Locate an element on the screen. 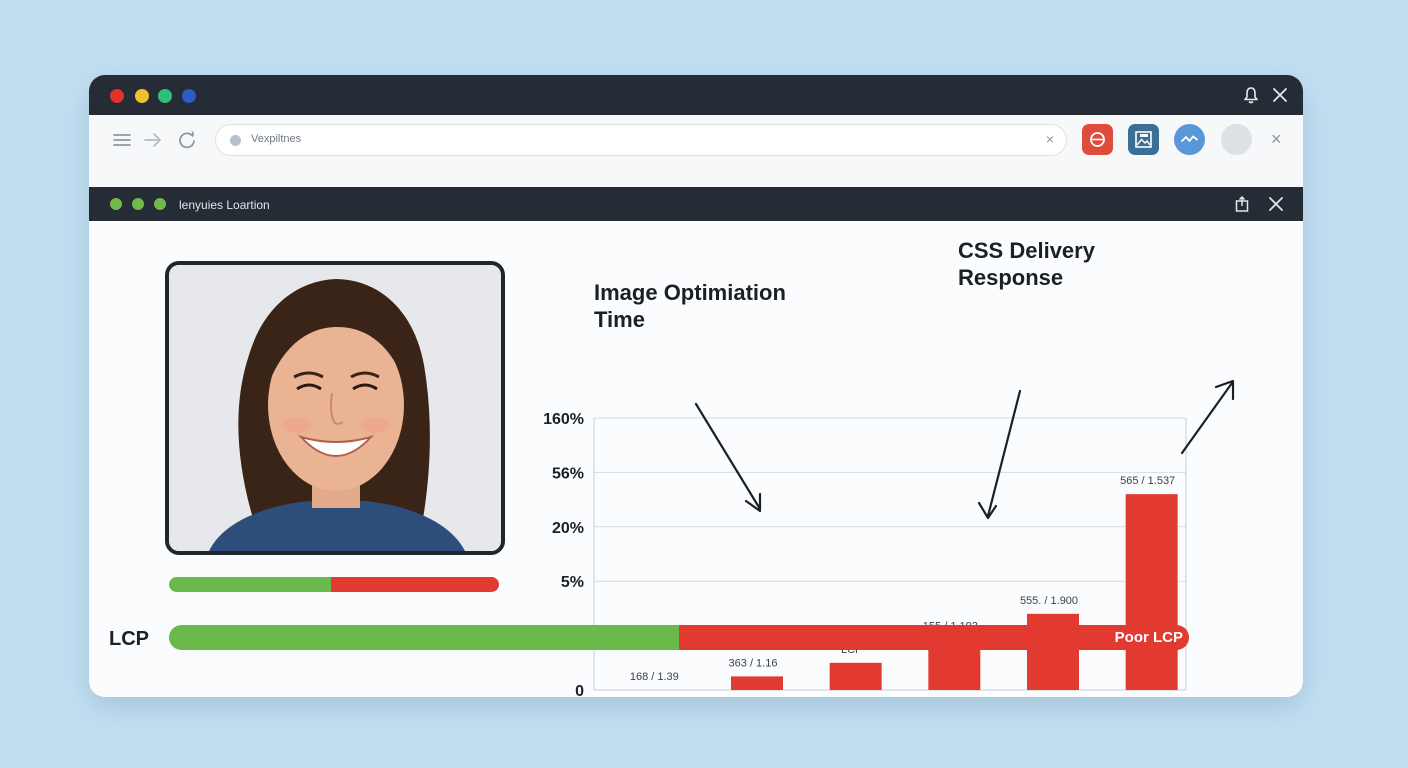  sub-window-title: lenyuies Loartion is located at coordinates (224, 205).